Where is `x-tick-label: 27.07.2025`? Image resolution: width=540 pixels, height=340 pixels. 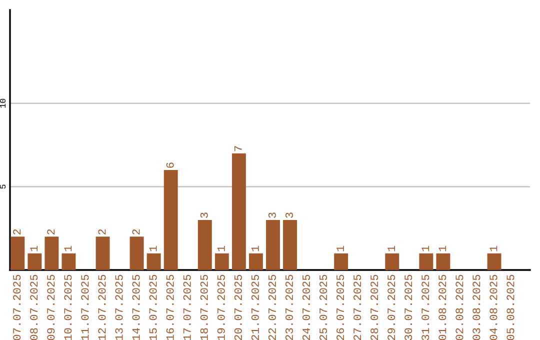
x-tick-label: 27.07.2025 is located at coordinates (358, 307).